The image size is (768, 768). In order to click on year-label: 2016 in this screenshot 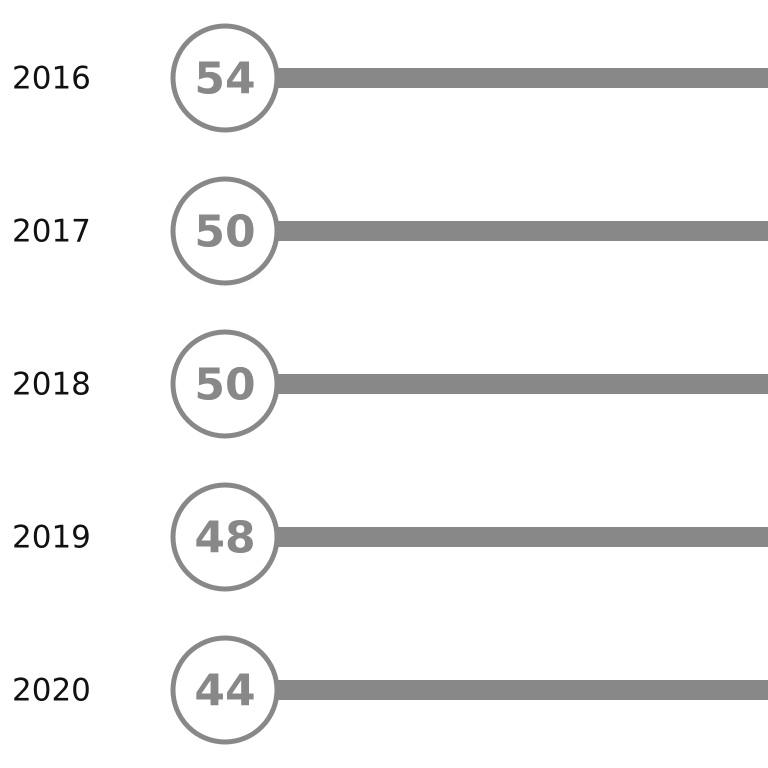, I will do `click(51, 79)`.